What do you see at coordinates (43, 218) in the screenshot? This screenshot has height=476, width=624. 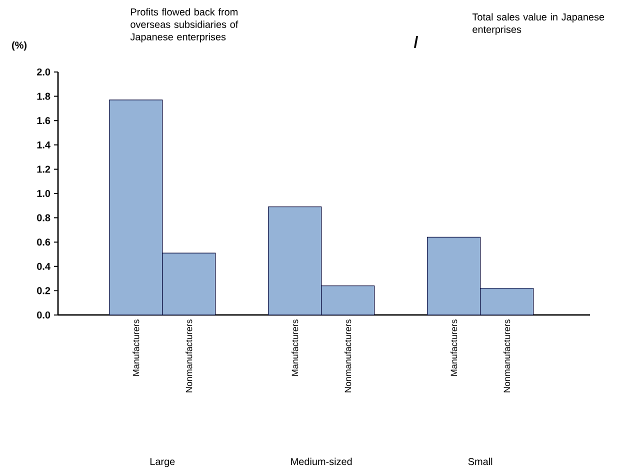 I see `y-tick-label: 0.8` at bounding box center [43, 218].